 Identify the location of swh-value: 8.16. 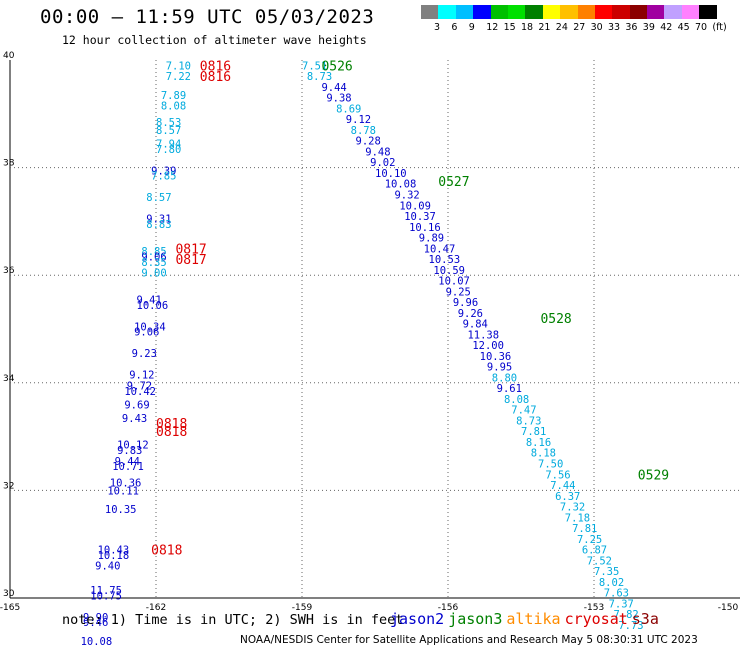
(538, 443).